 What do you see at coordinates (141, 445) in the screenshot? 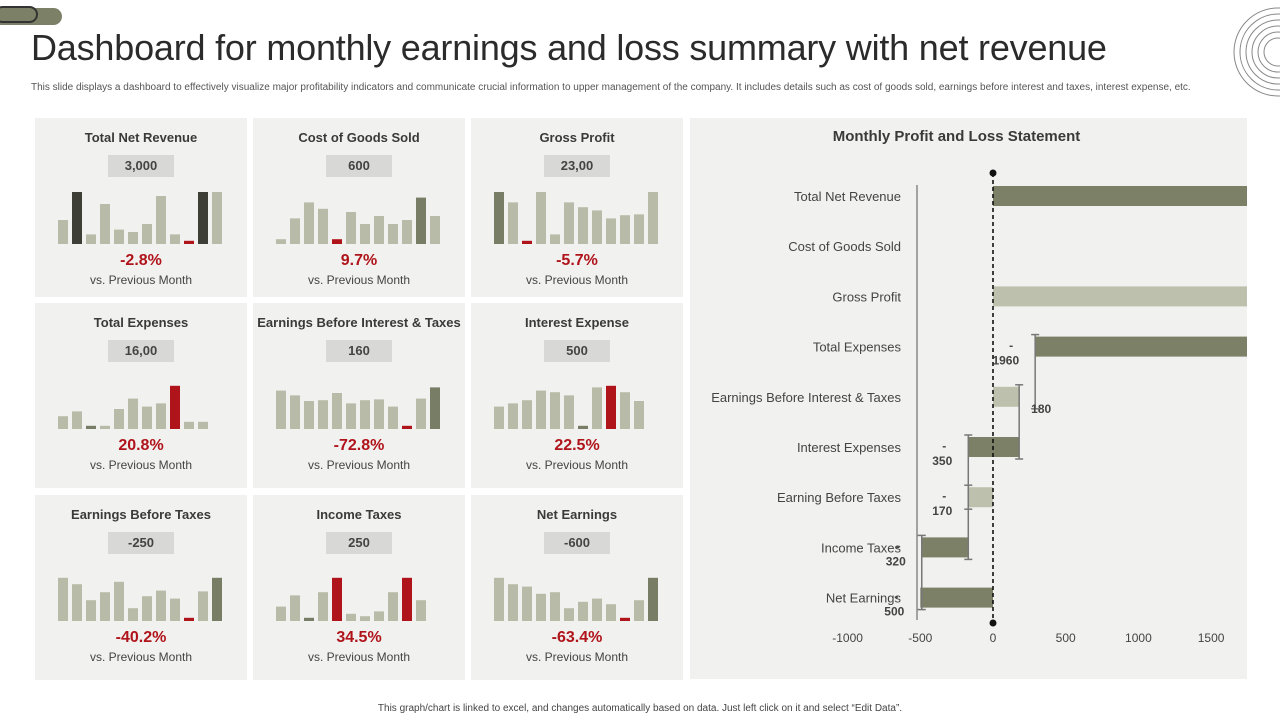
I see `kpi-change: 20.8%` at bounding box center [141, 445].